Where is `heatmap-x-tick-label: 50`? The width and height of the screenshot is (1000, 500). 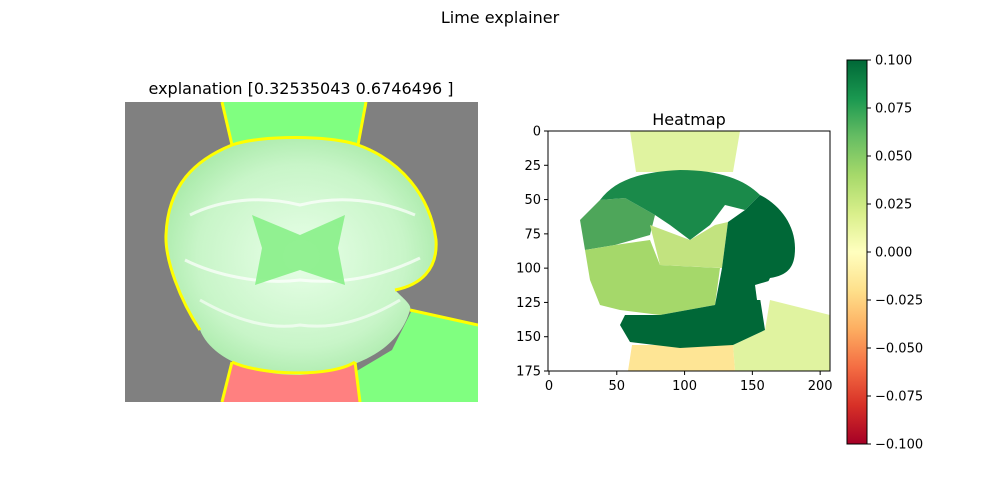
heatmap-x-tick-label: 50 is located at coordinates (617, 386).